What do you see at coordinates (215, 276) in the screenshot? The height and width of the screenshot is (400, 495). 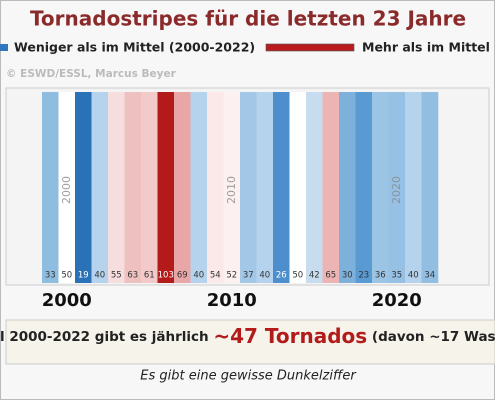 I see `value-label: 54` at bounding box center [215, 276].